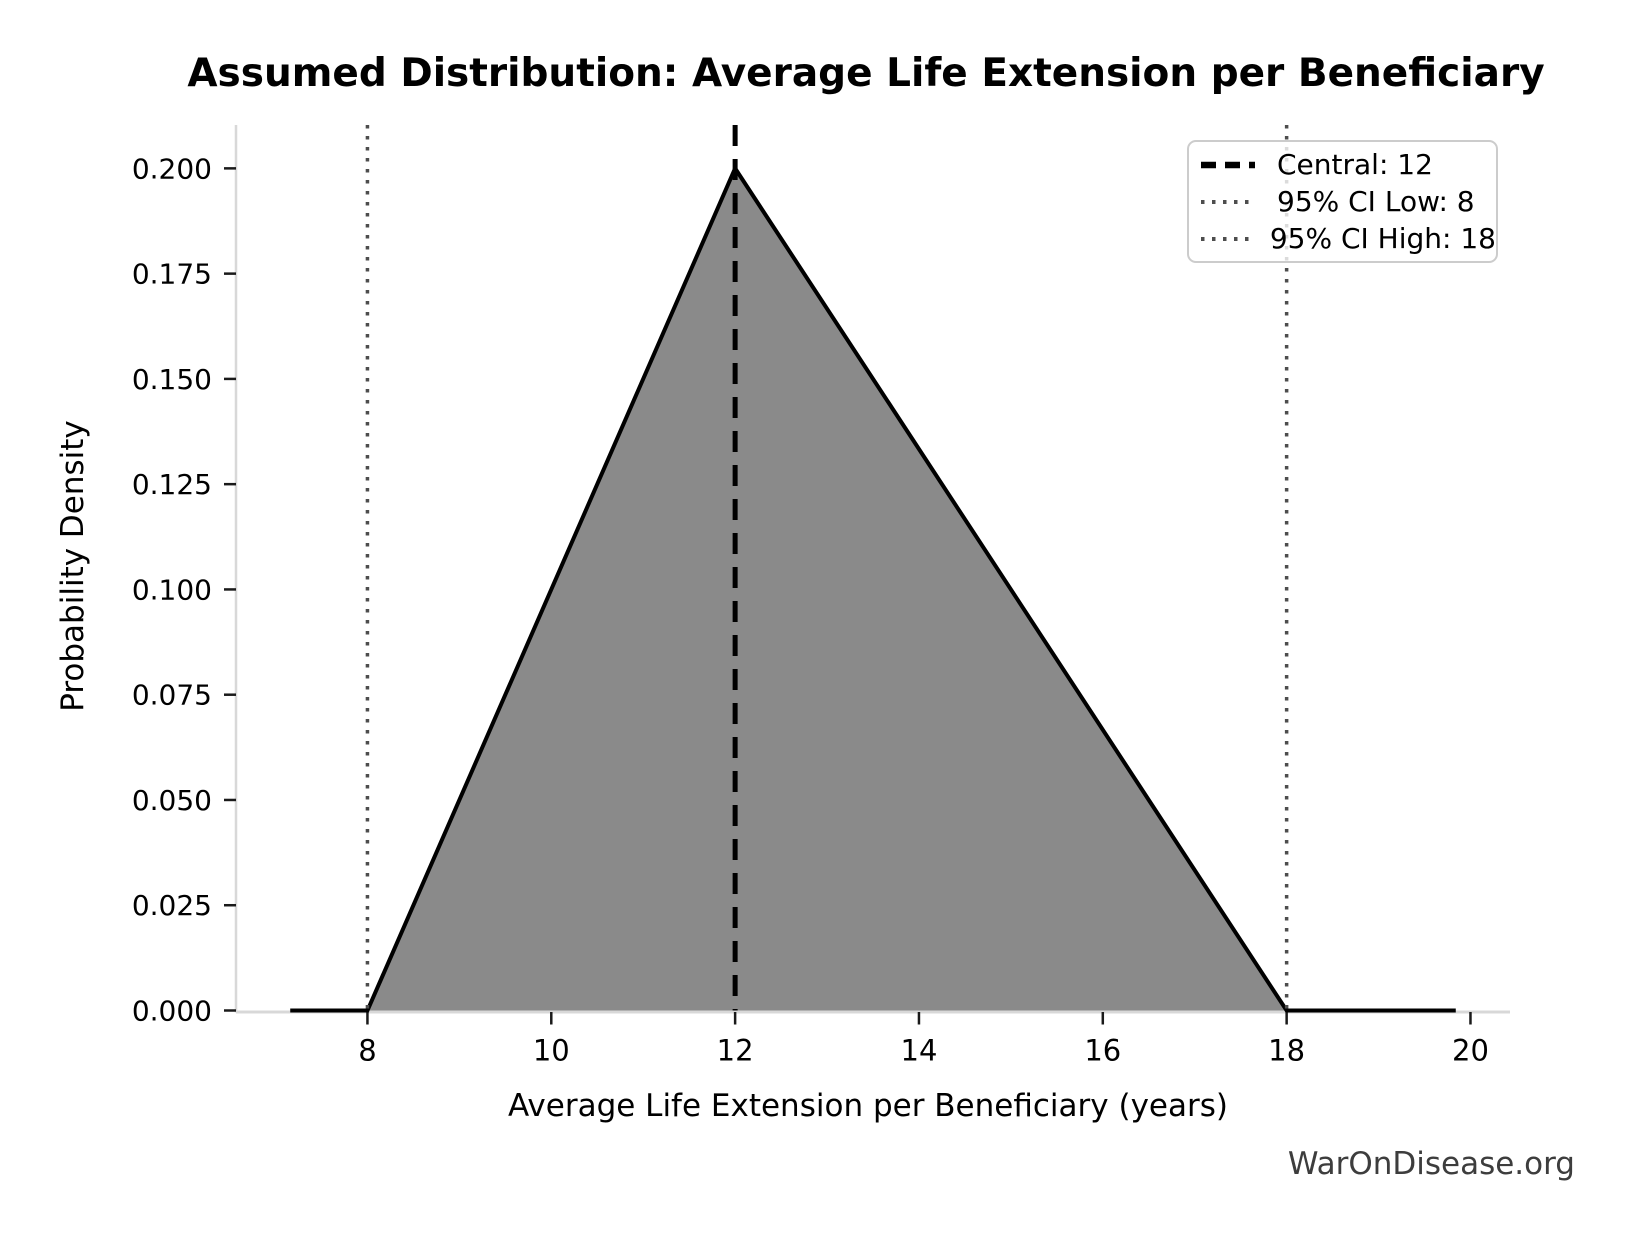 The height and width of the screenshot is (1234, 1634). Describe the element at coordinates (172, 1011) in the screenshot. I see `y-tick-label: 0.000` at that location.